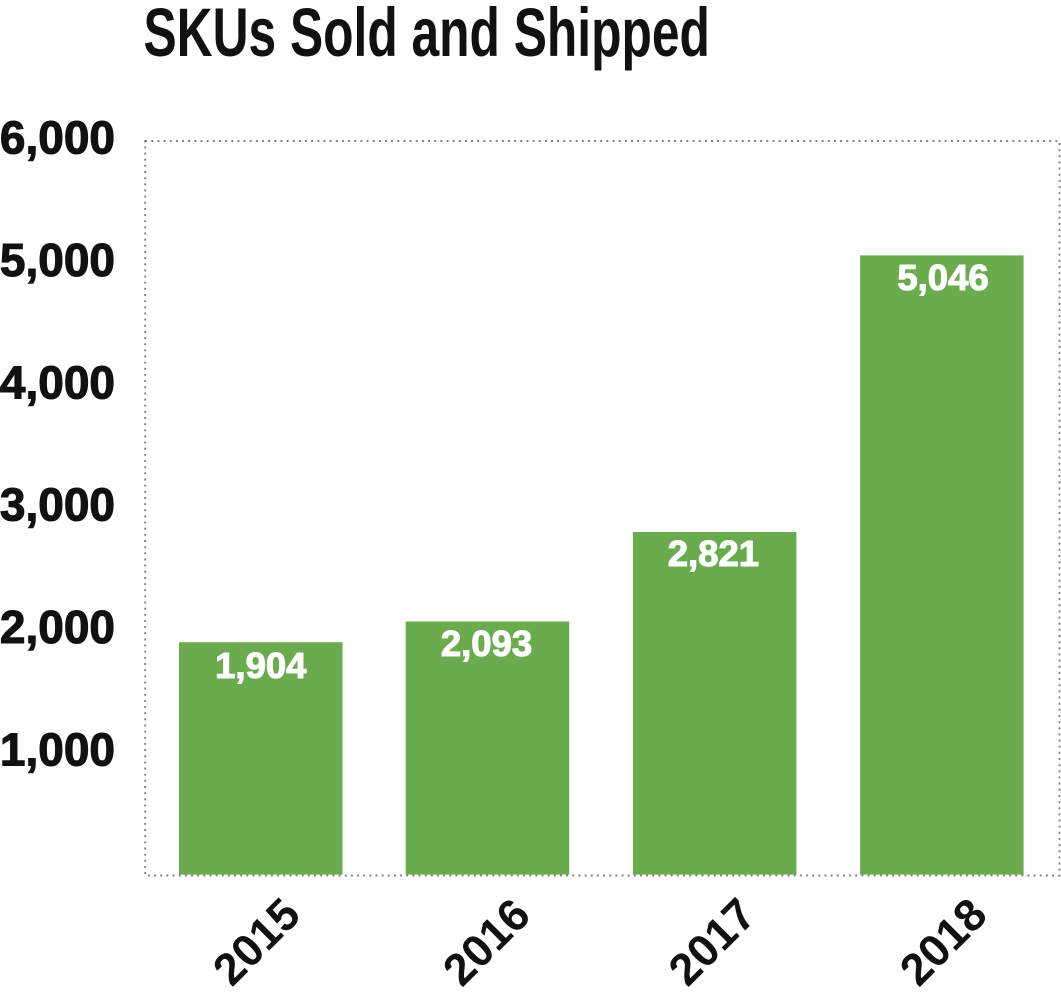 The width and height of the screenshot is (1061, 994). What do you see at coordinates (261, 665) in the screenshot?
I see `svg-text: 1,904` at bounding box center [261, 665].